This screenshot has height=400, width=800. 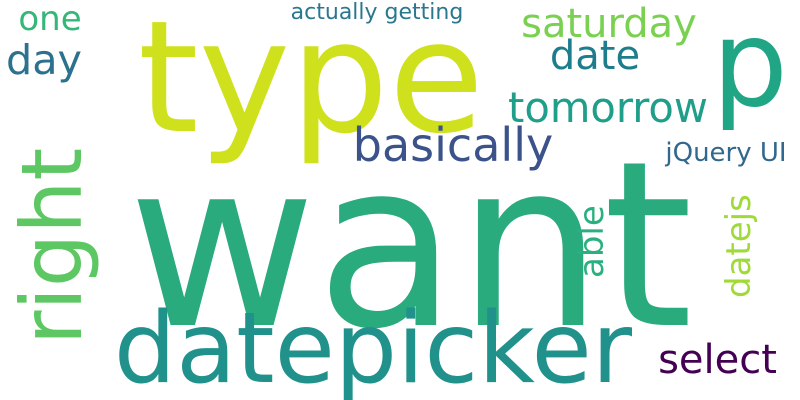 I want to click on word-basically: basically, so click(x=453, y=145).